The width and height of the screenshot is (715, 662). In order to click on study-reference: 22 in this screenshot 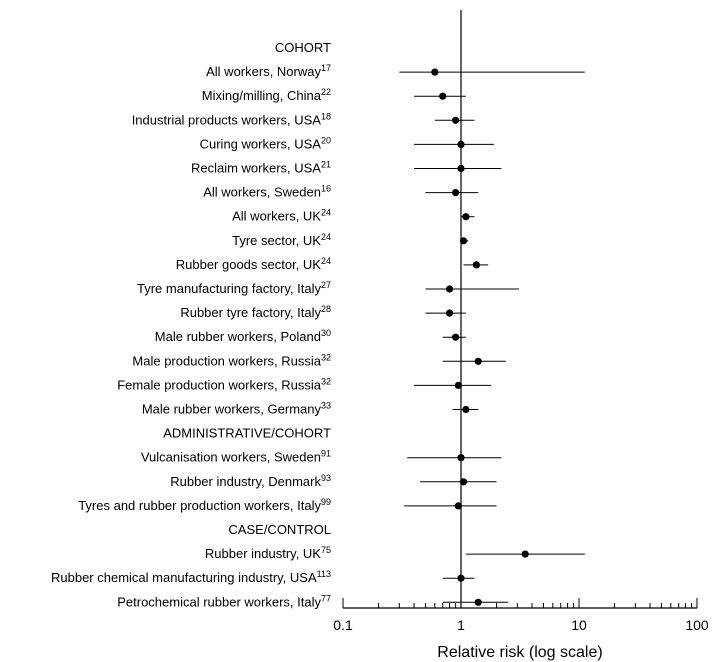, I will do `click(326, 92)`.